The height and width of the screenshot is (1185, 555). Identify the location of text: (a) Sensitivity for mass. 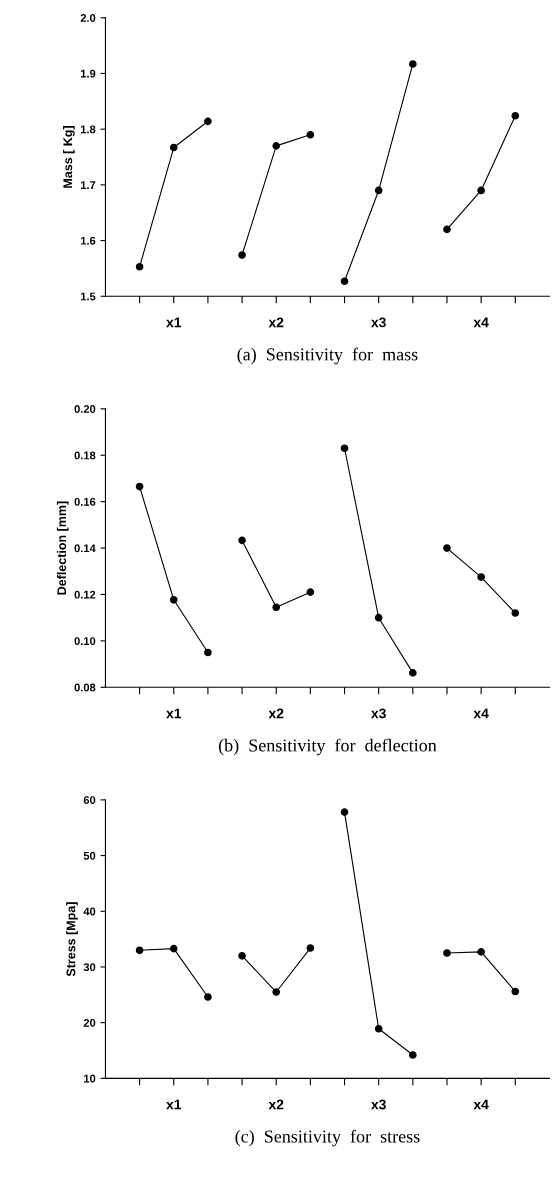
(327, 356).